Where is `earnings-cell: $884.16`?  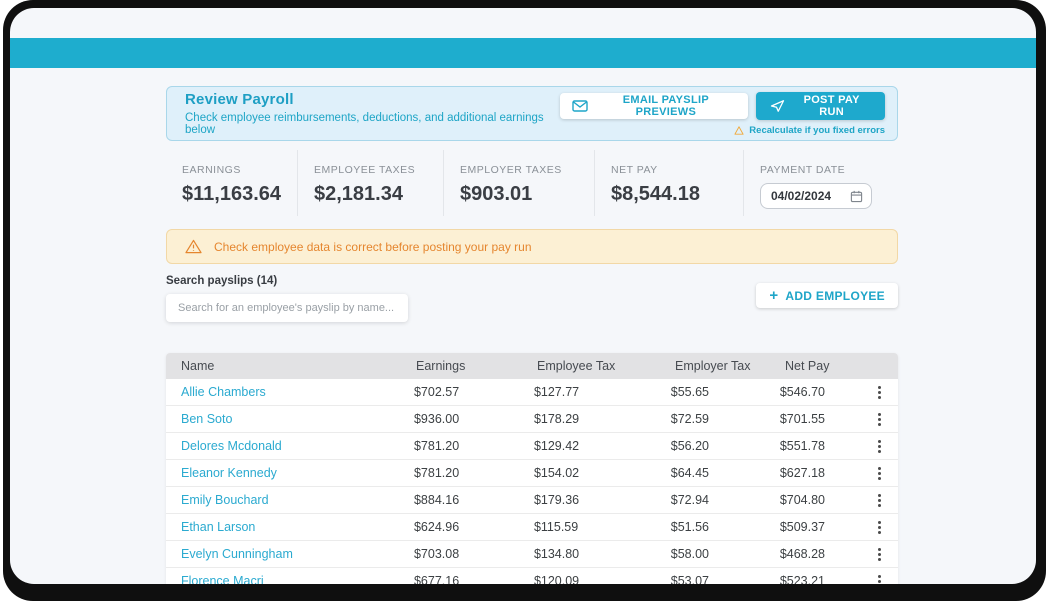
earnings-cell: $884.16 is located at coordinates (436, 500).